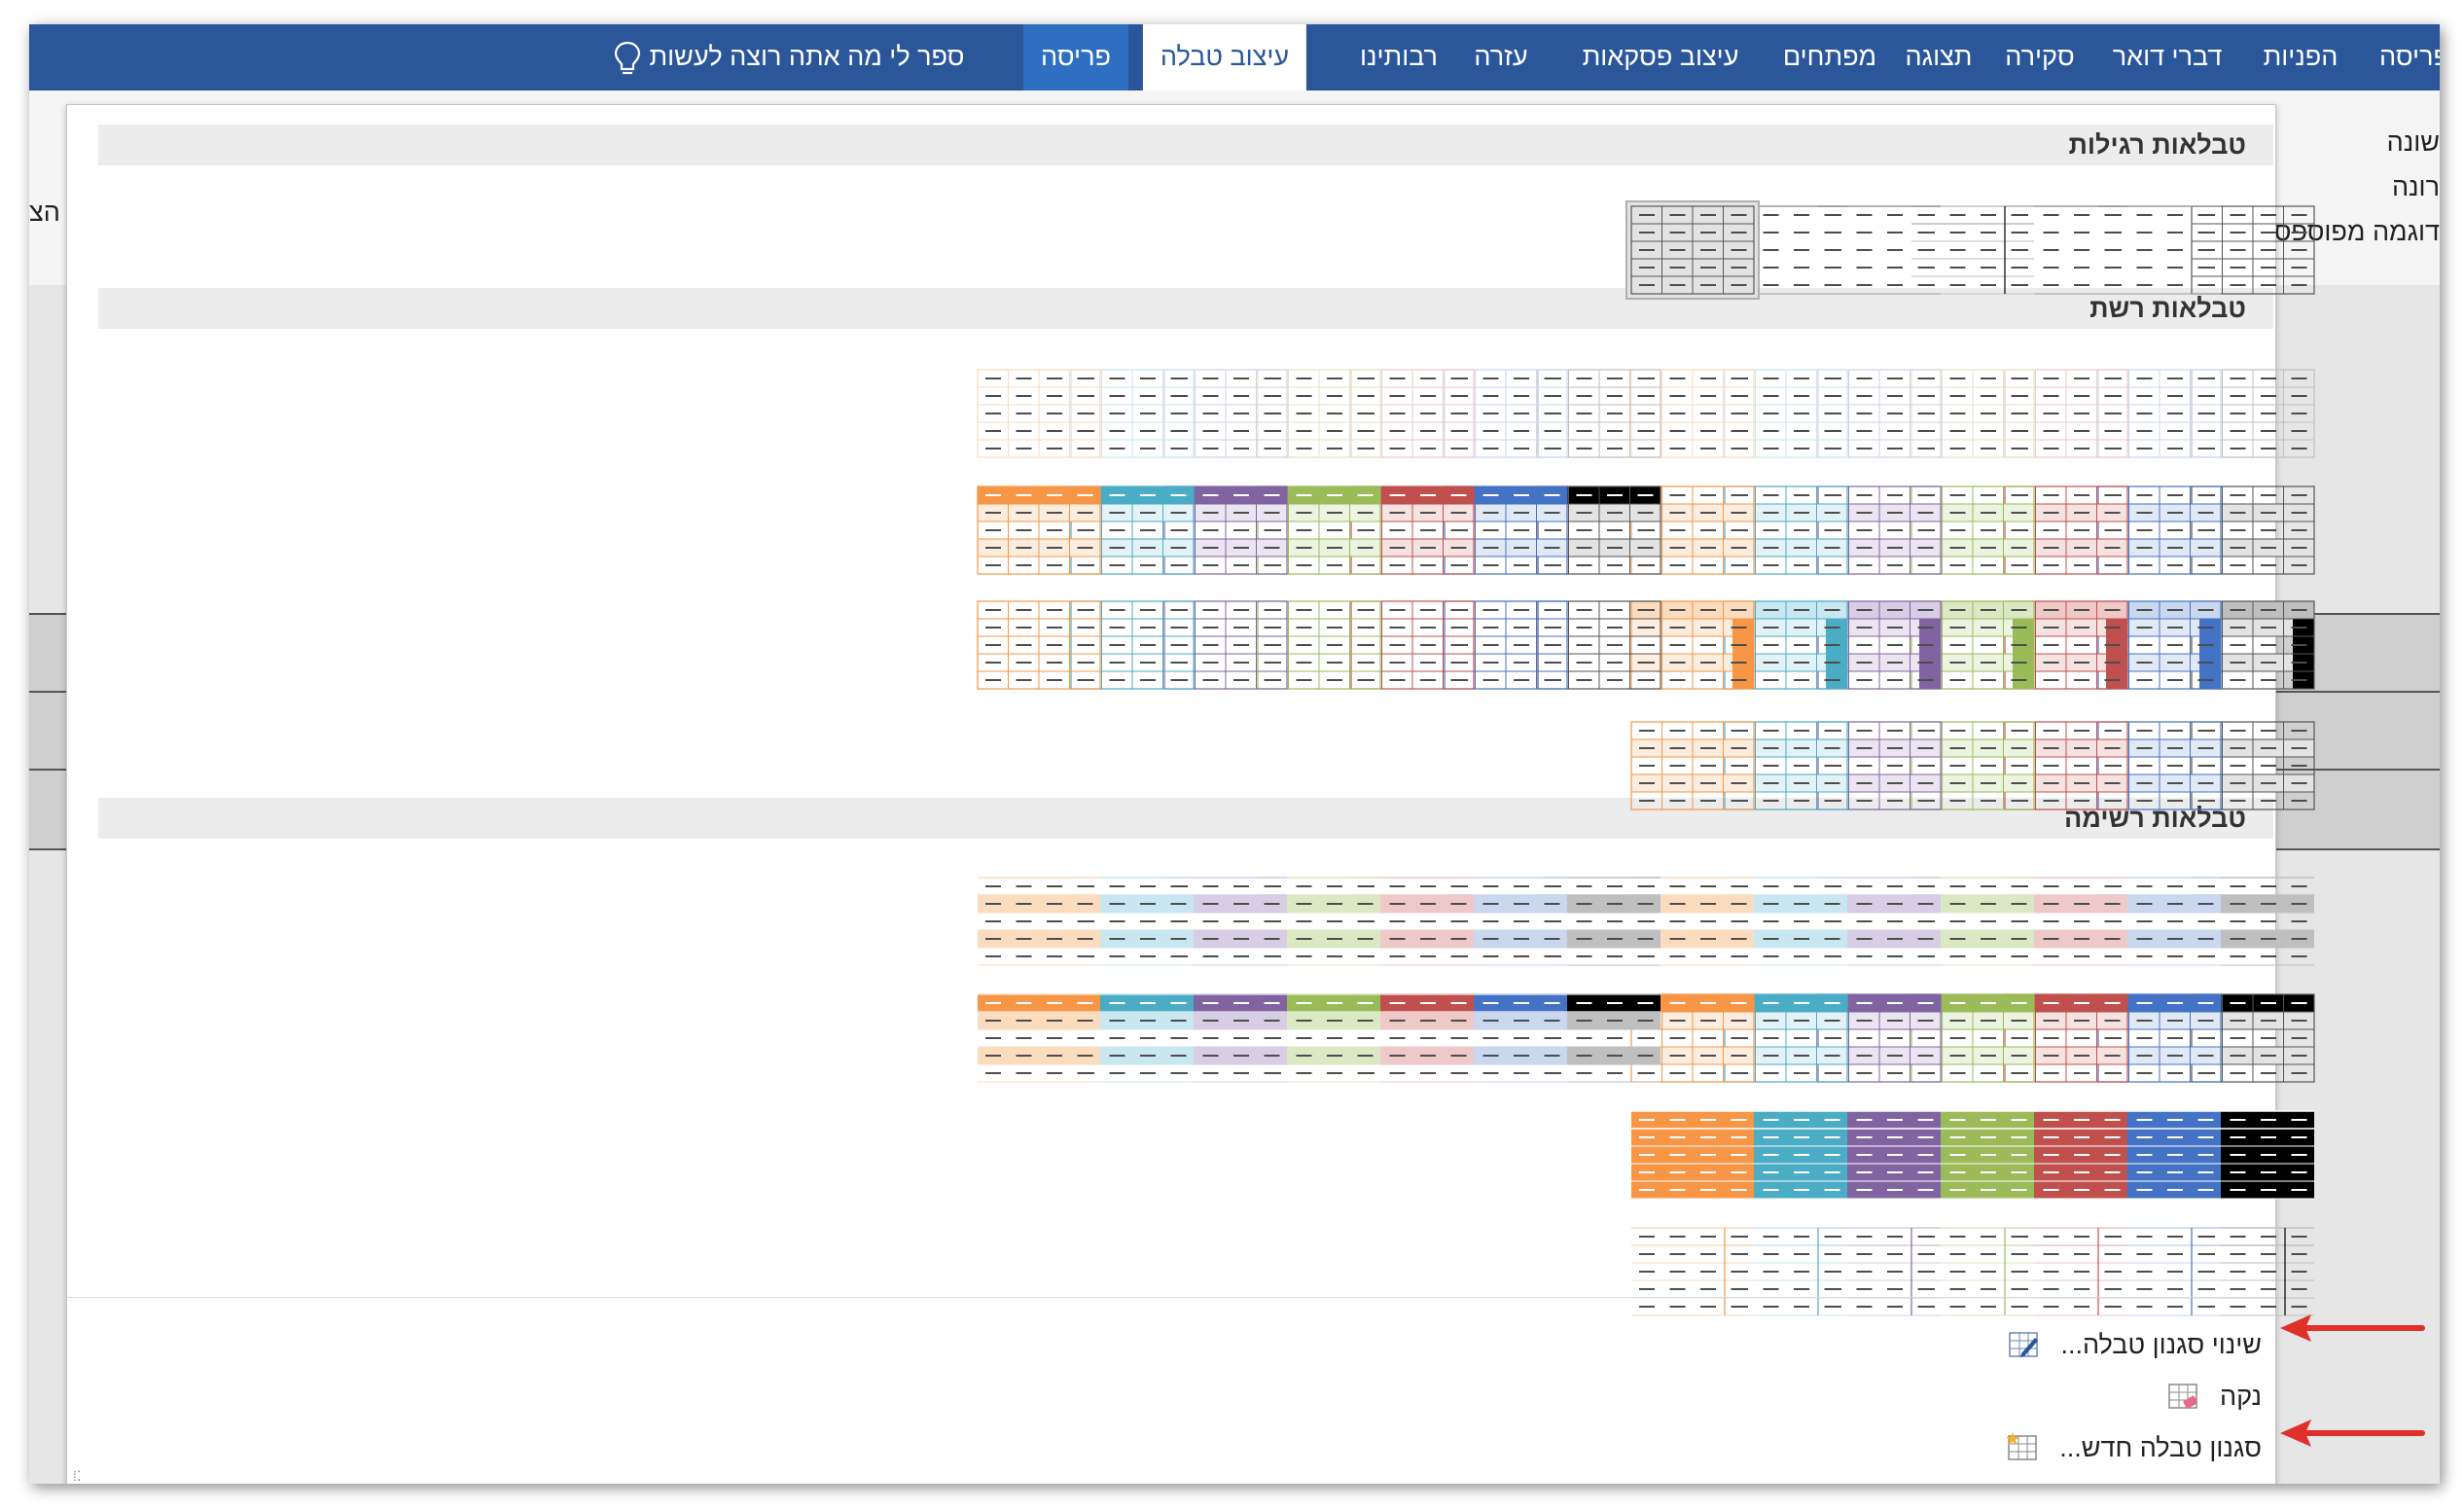  What do you see at coordinates (44, 212) in the screenshot?
I see `ribbon-left-clipped-label: הצ` at bounding box center [44, 212].